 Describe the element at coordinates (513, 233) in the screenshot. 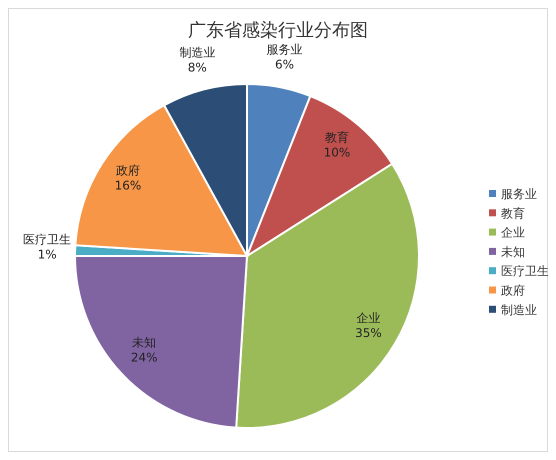

I see `legend-label: 企业` at that location.